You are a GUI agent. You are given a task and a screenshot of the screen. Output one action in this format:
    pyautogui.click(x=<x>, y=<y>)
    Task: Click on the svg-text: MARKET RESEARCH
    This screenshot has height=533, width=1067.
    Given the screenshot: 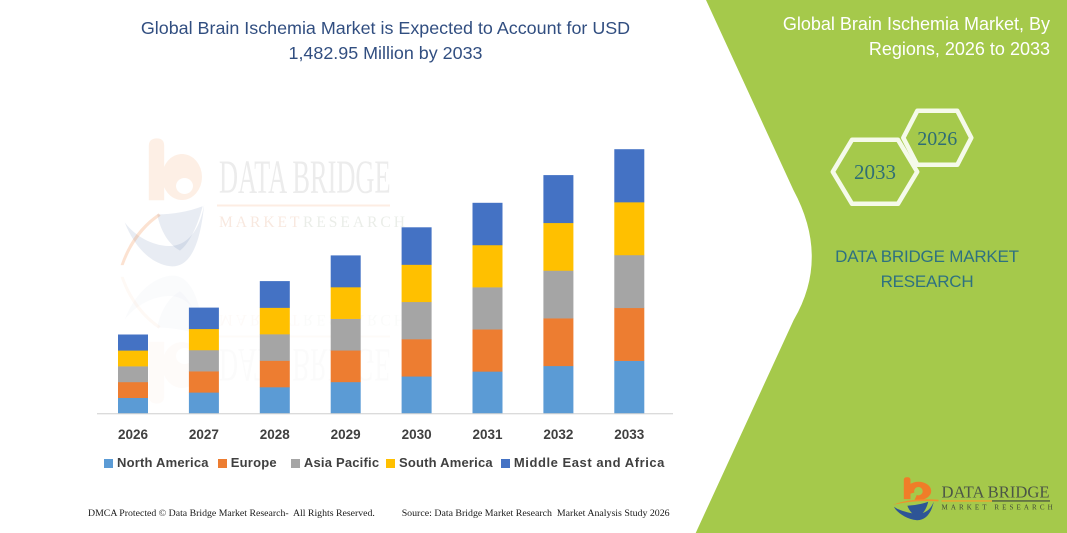 What is the action you would take?
    pyautogui.click(x=999, y=508)
    